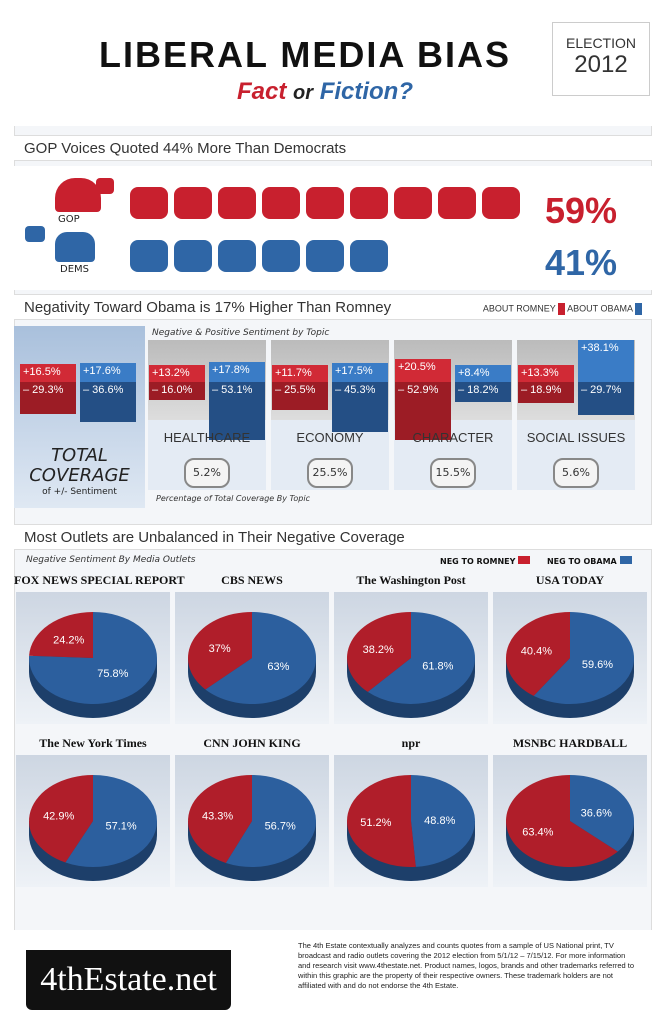 The height and width of the screenshot is (1024, 666). Describe the element at coordinates (439, 821) in the screenshot. I see `label-obama: 48.8%` at that location.